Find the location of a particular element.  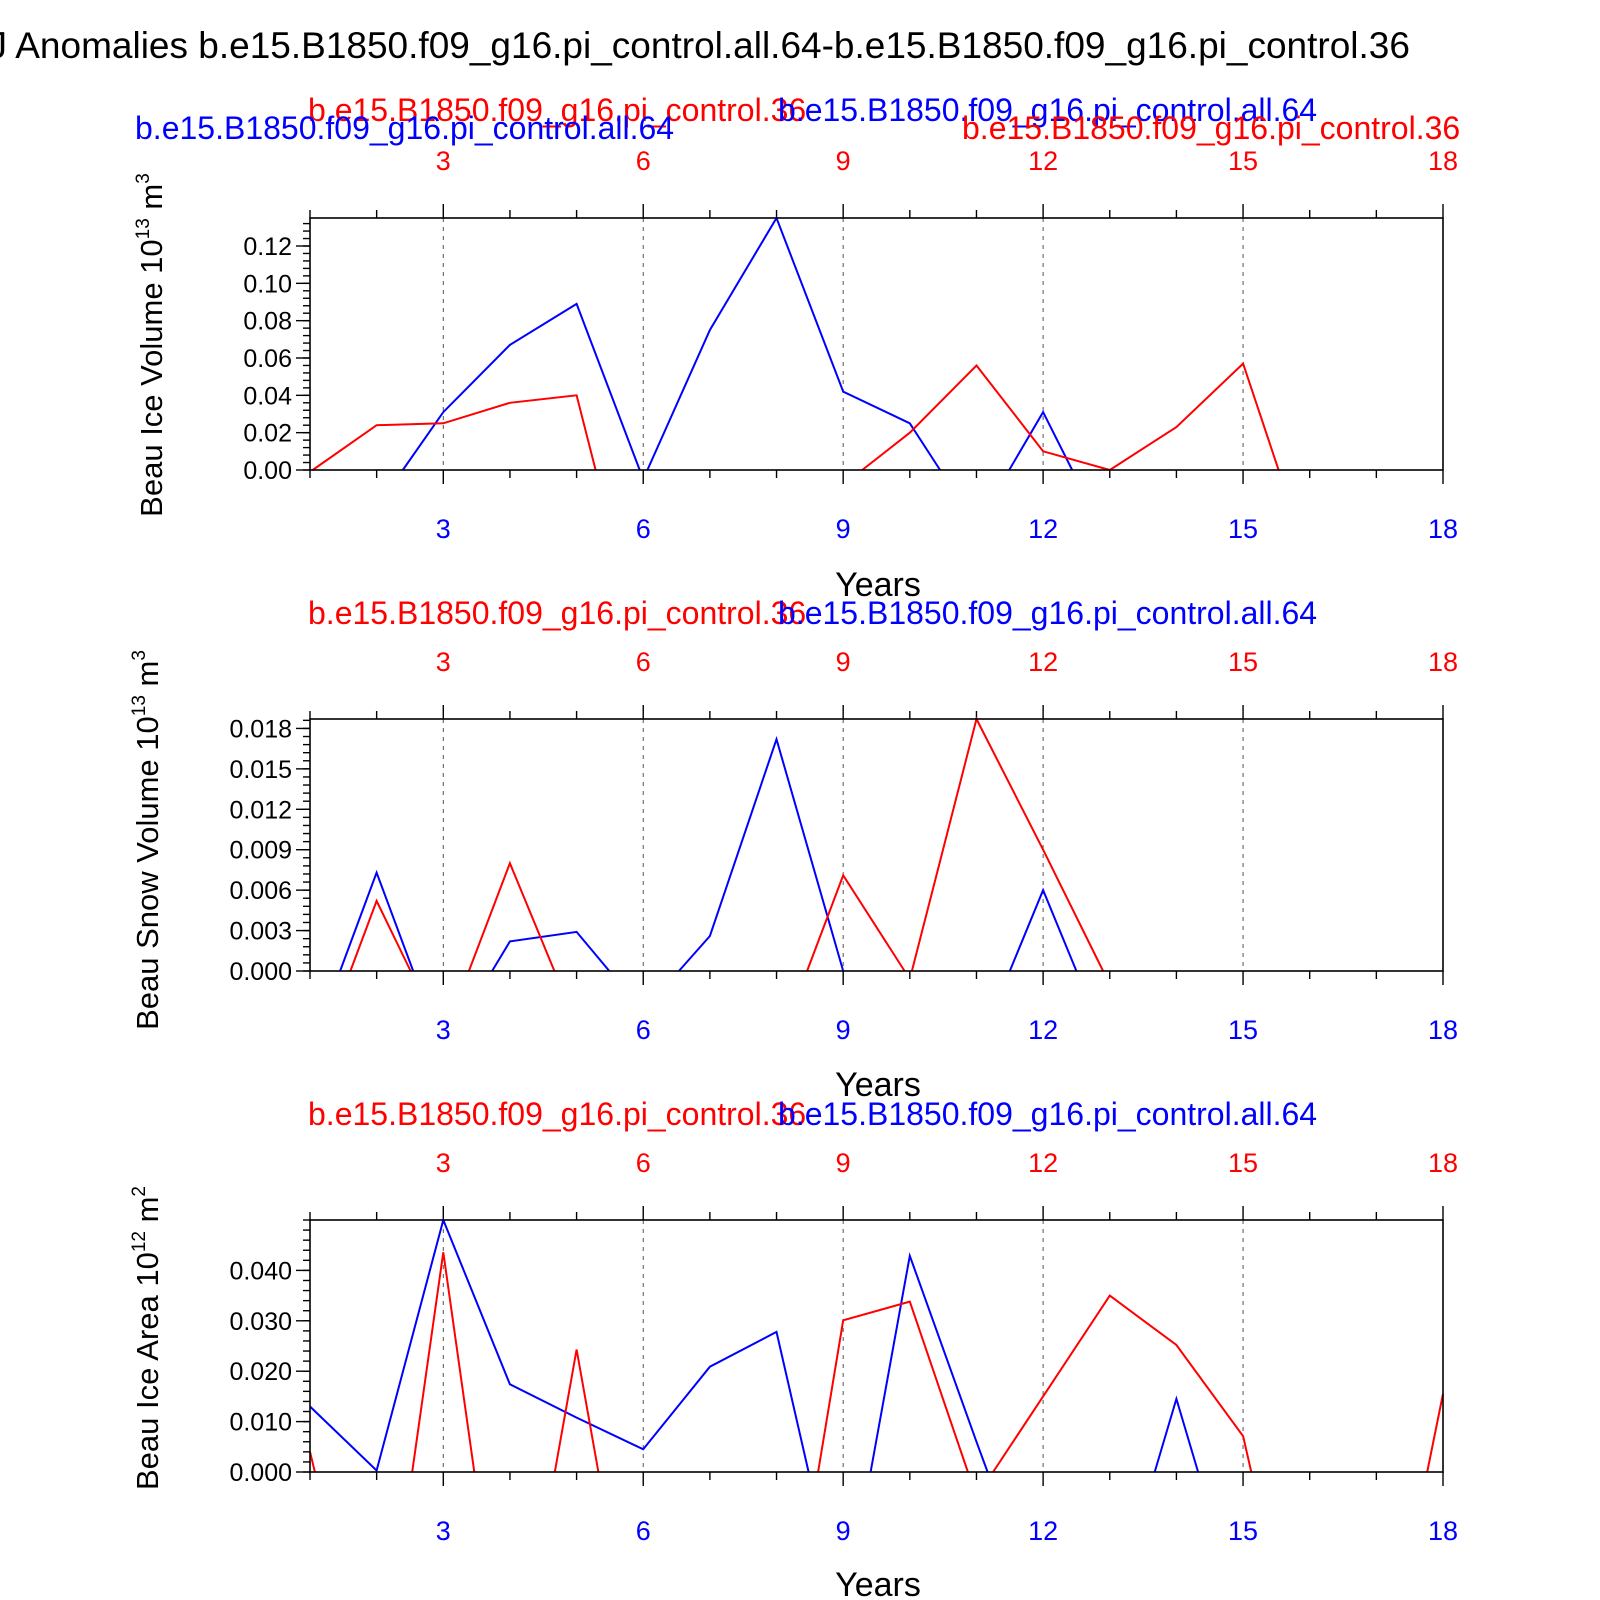

panel-1-ytick-label: 0.10 is located at coordinates (267, 284).